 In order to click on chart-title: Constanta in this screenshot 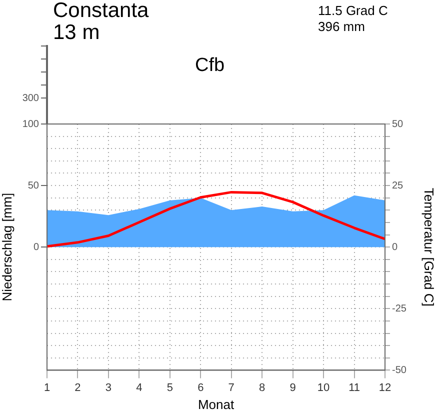, I will do `click(101, 11)`.